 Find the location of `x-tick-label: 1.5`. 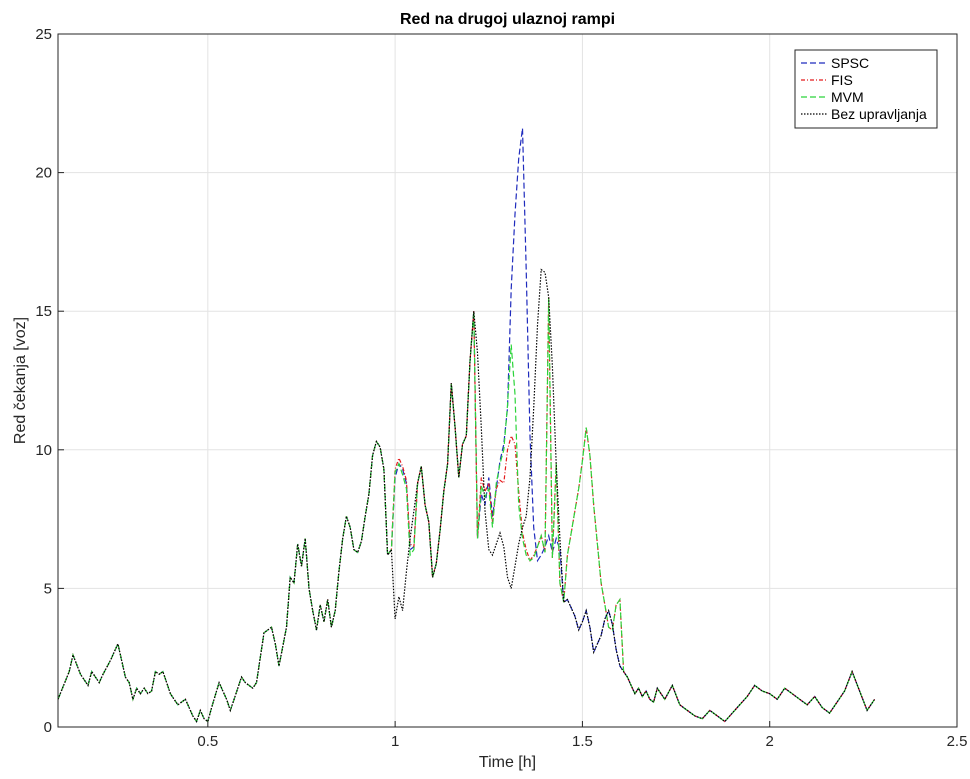

x-tick-label: 1.5 is located at coordinates (582, 741).